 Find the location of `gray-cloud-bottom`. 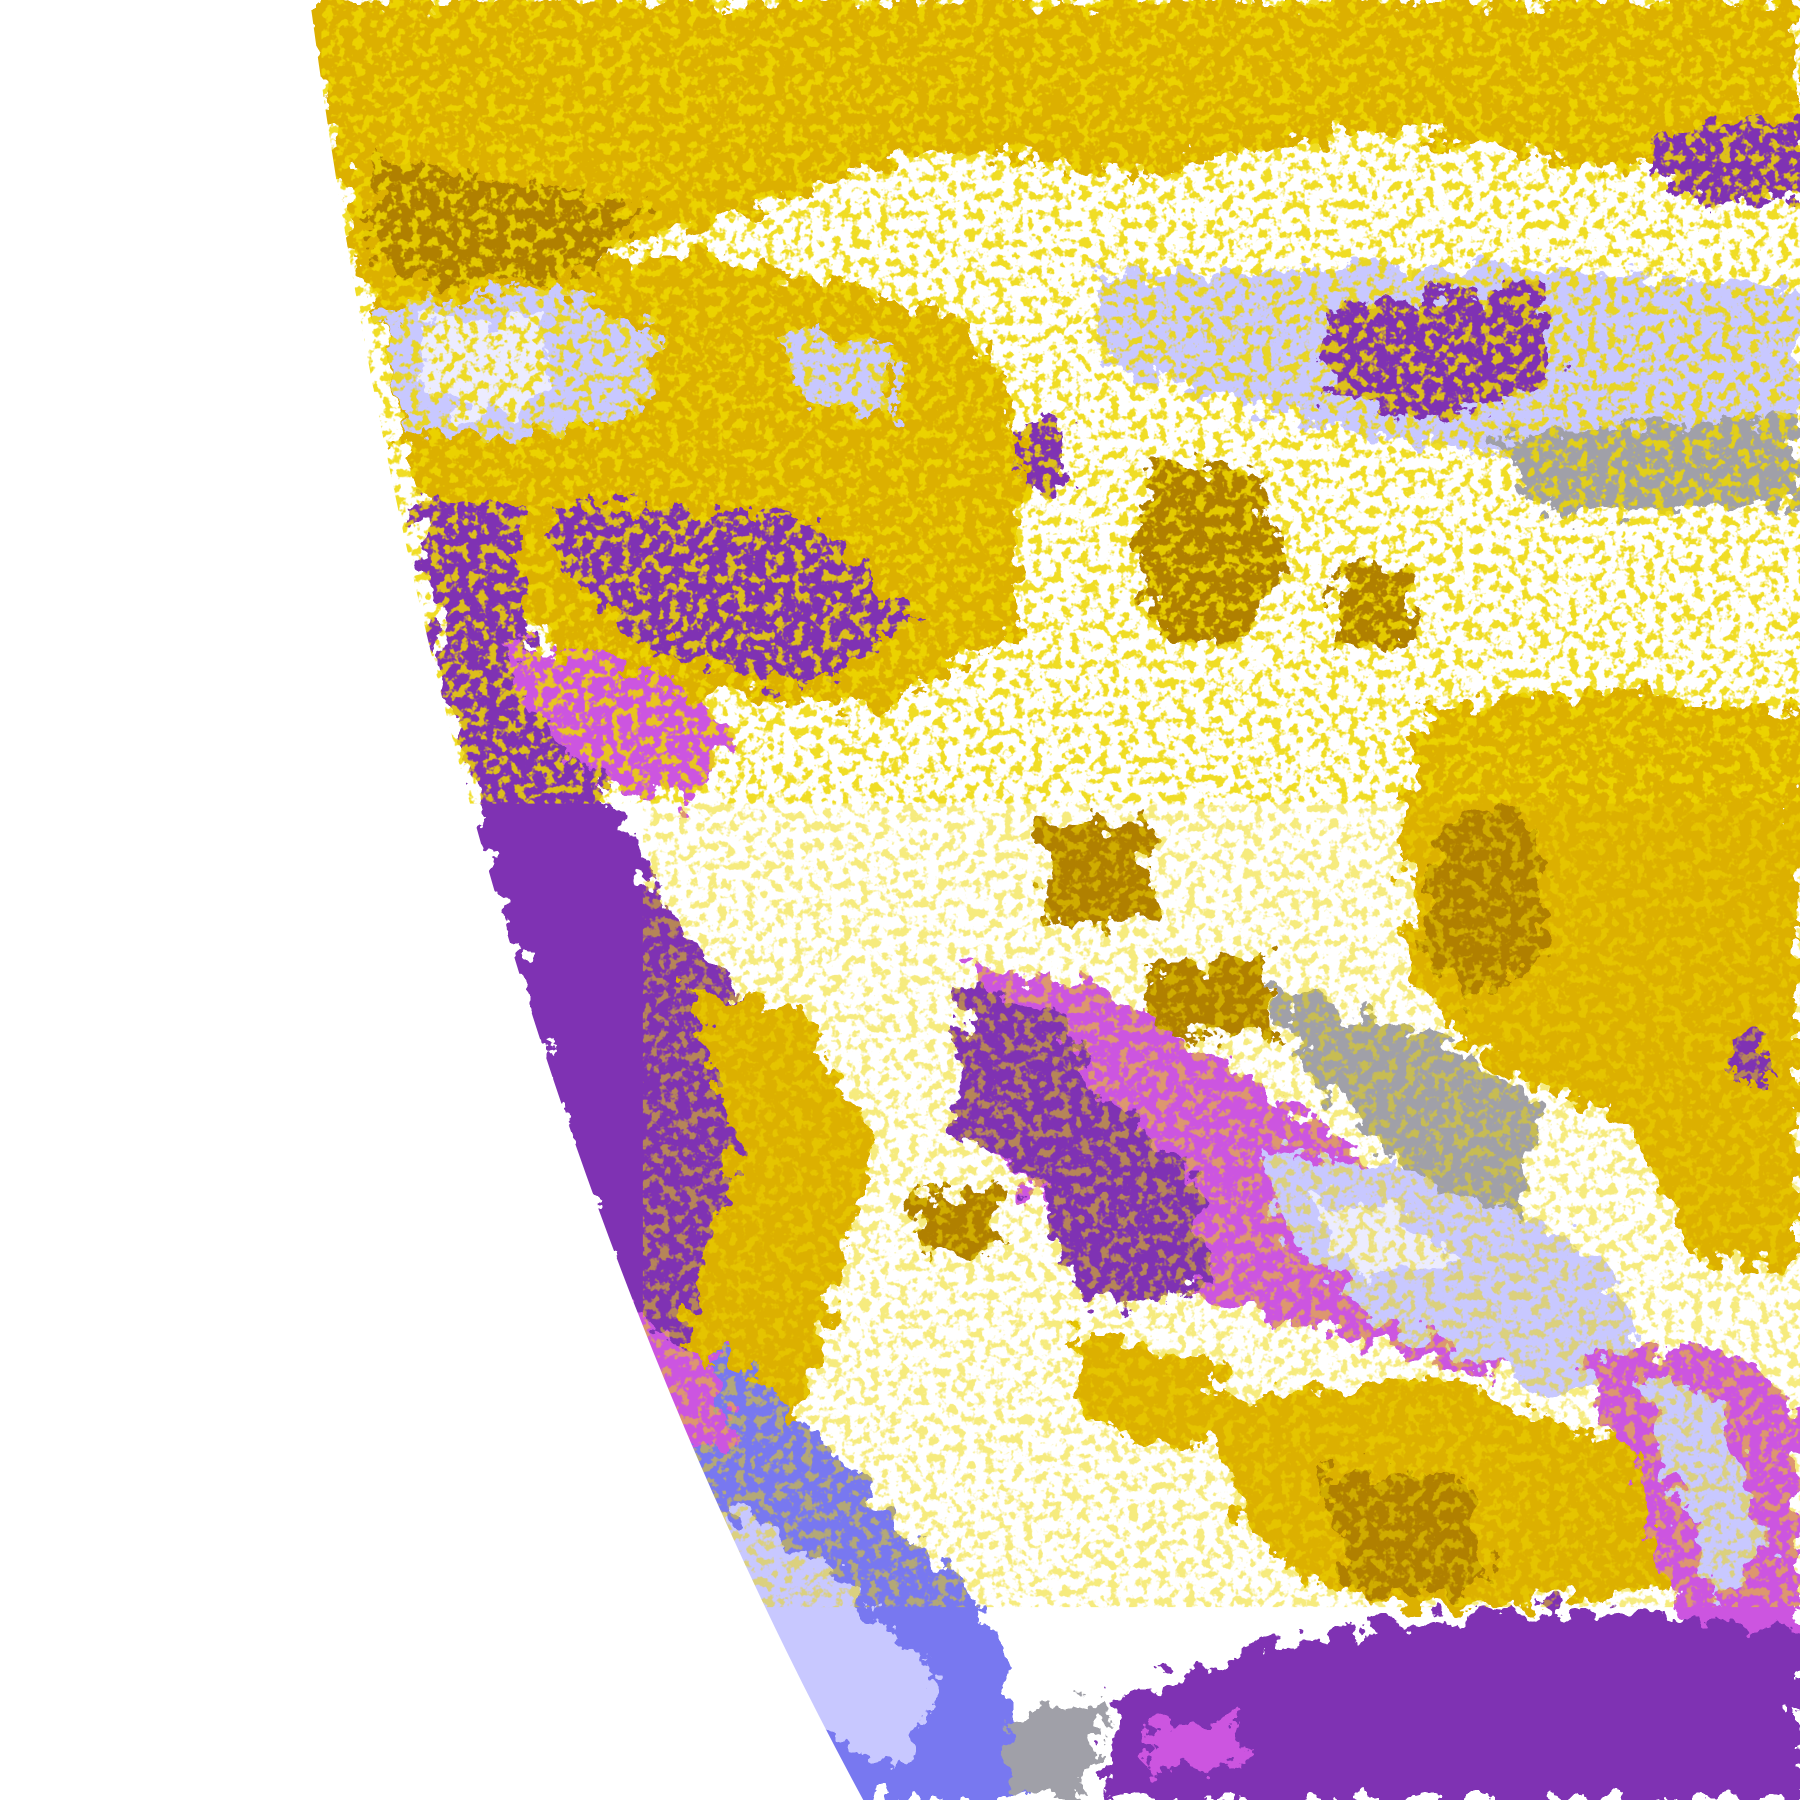

gray-cloud-bottom is located at coordinates (1056, 1749).